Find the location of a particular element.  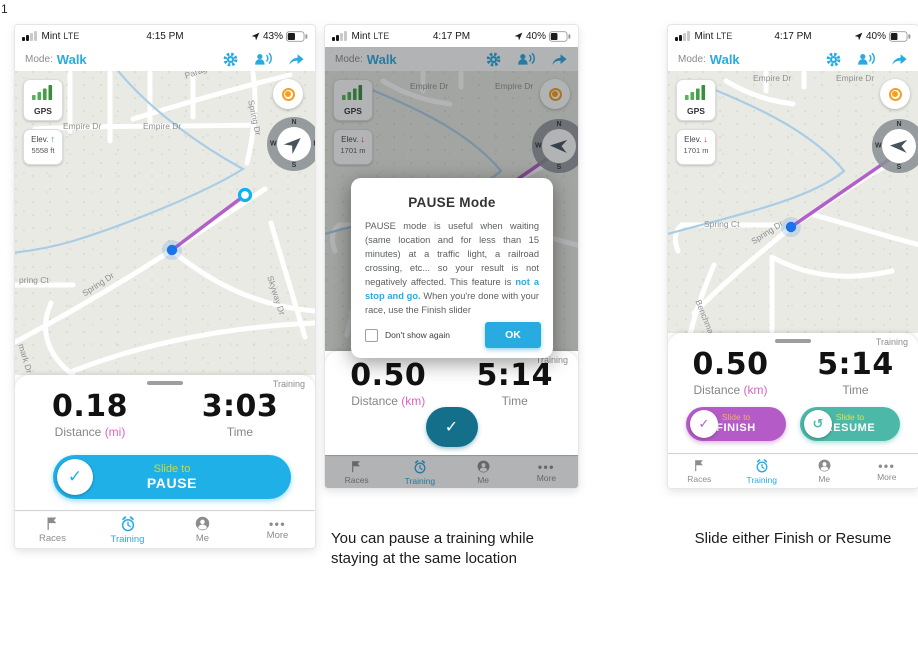

status-bar: Mint LTE 4:15 PM 43% is located at coordinates (165, 36).